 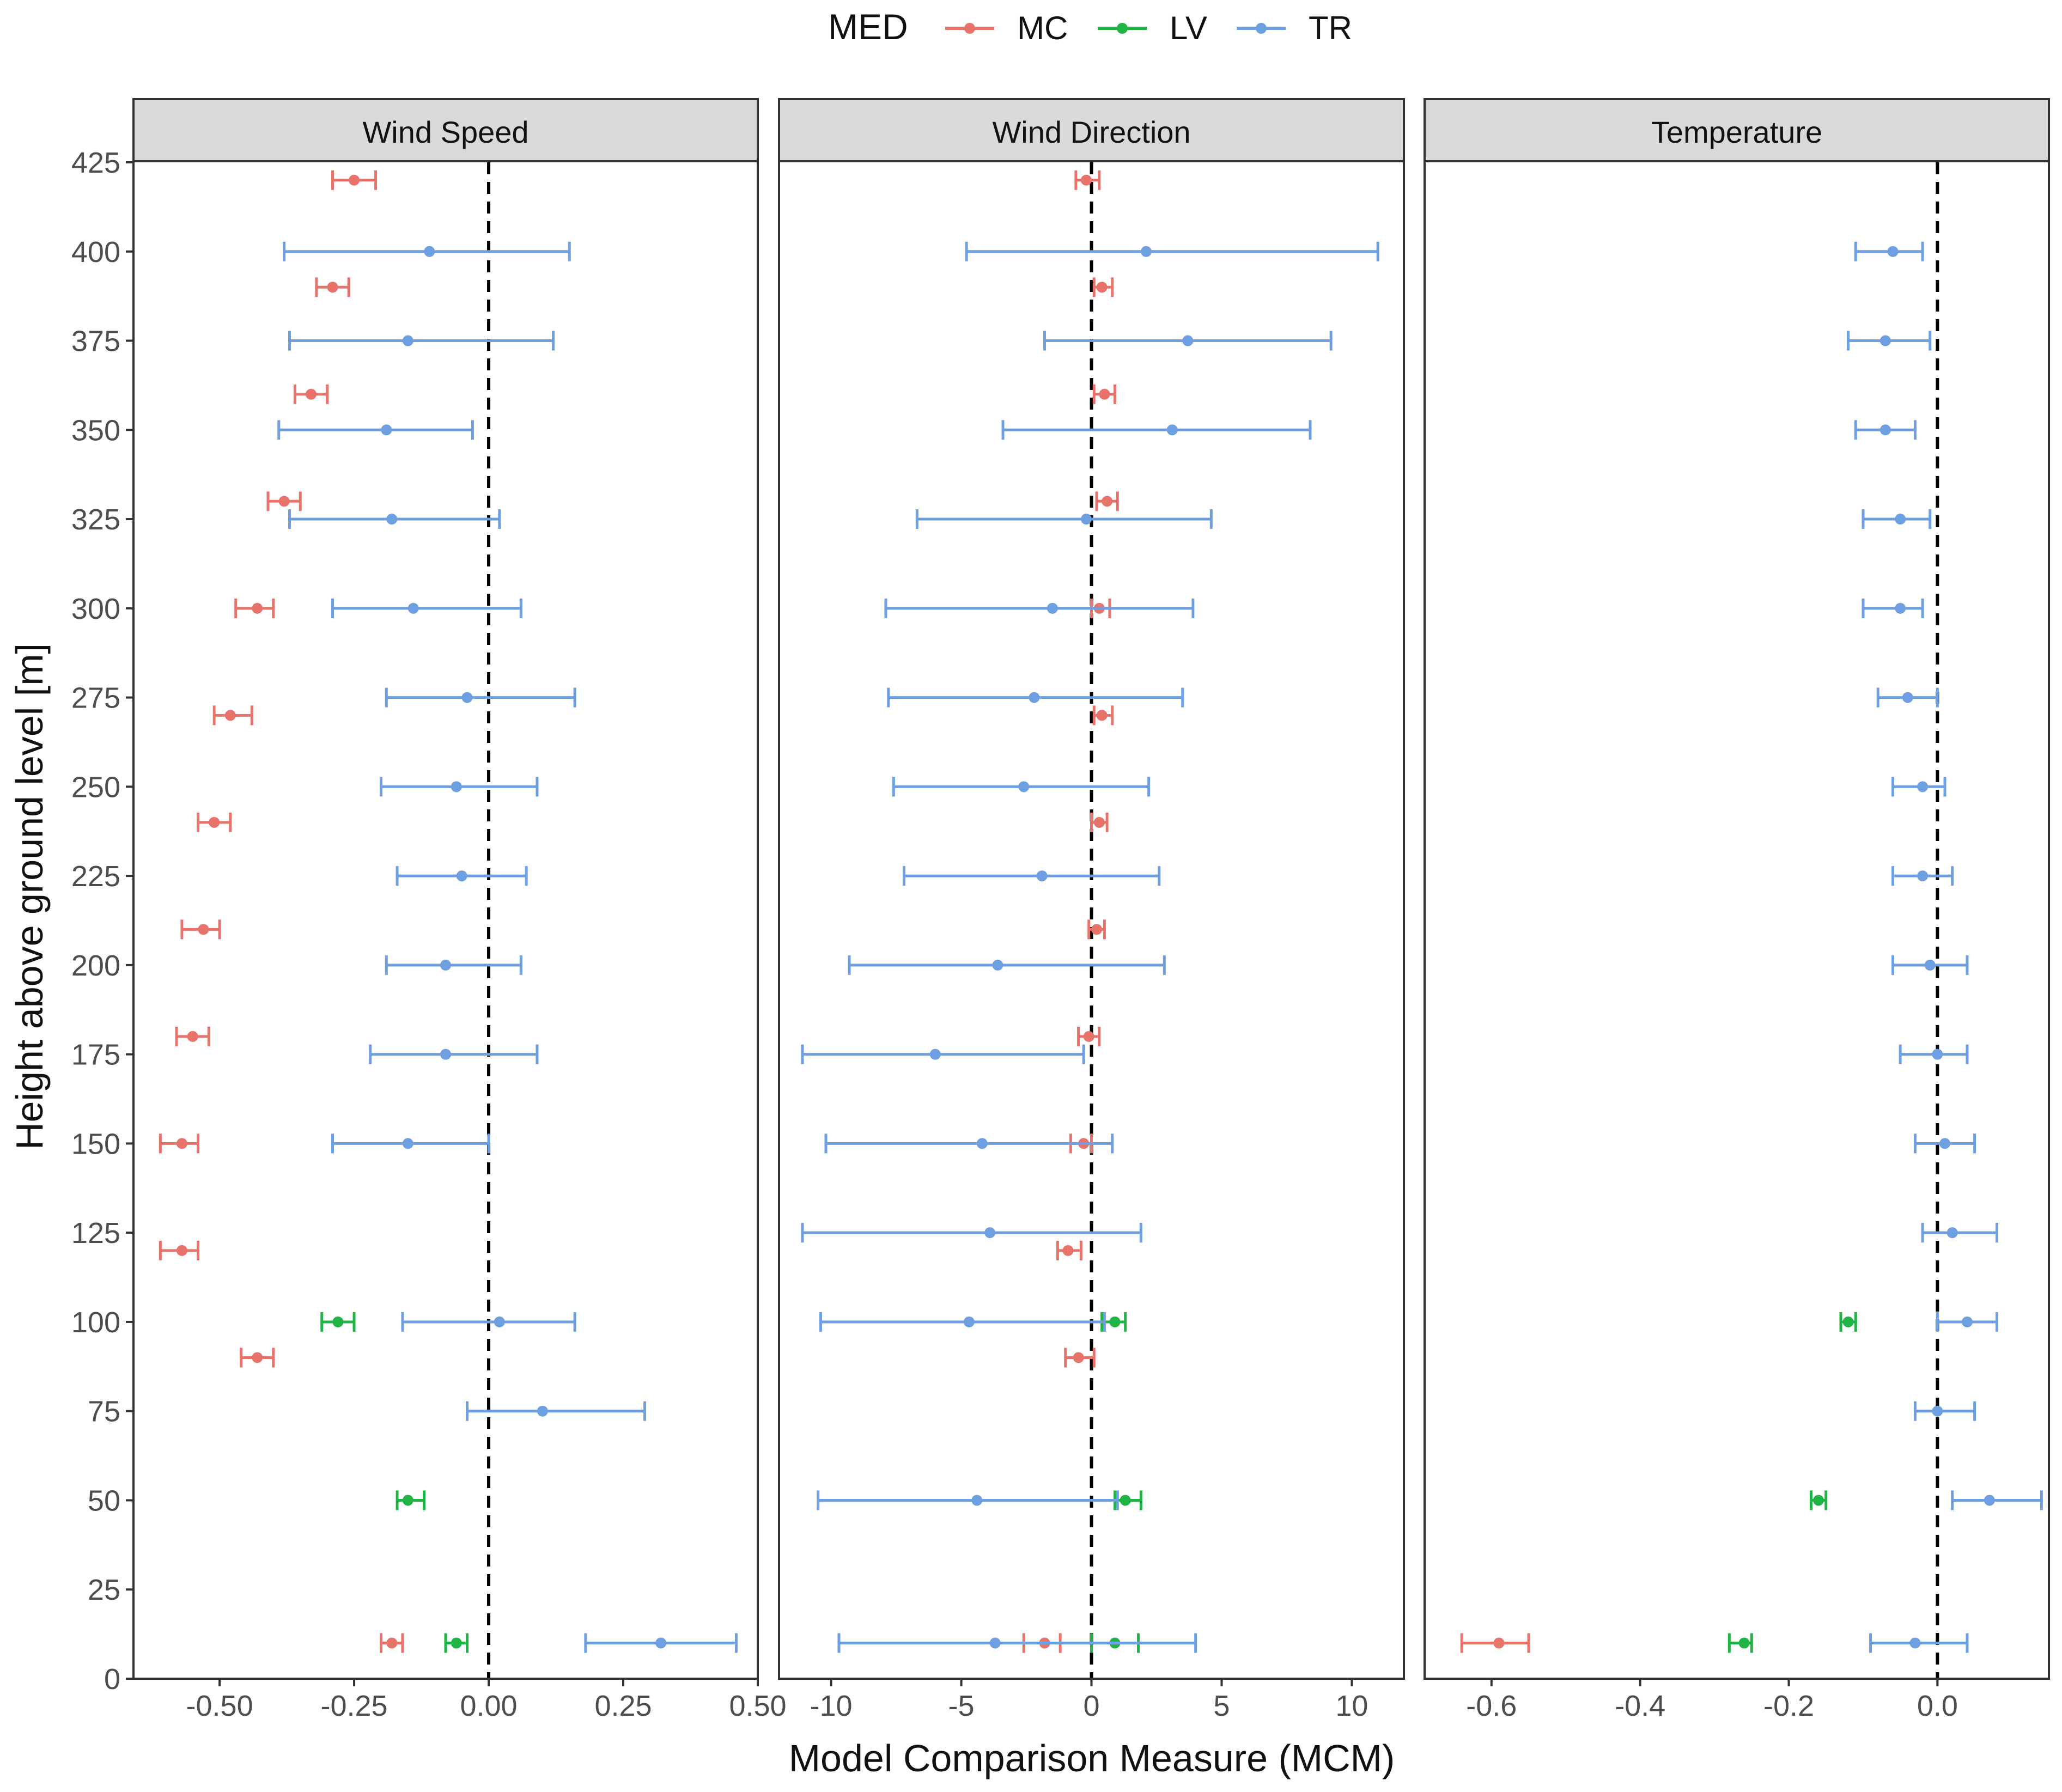 What do you see at coordinates (758, 1706) in the screenshot?
I see `x-tick-label: 0.50` at bounding box center [758, 1706].